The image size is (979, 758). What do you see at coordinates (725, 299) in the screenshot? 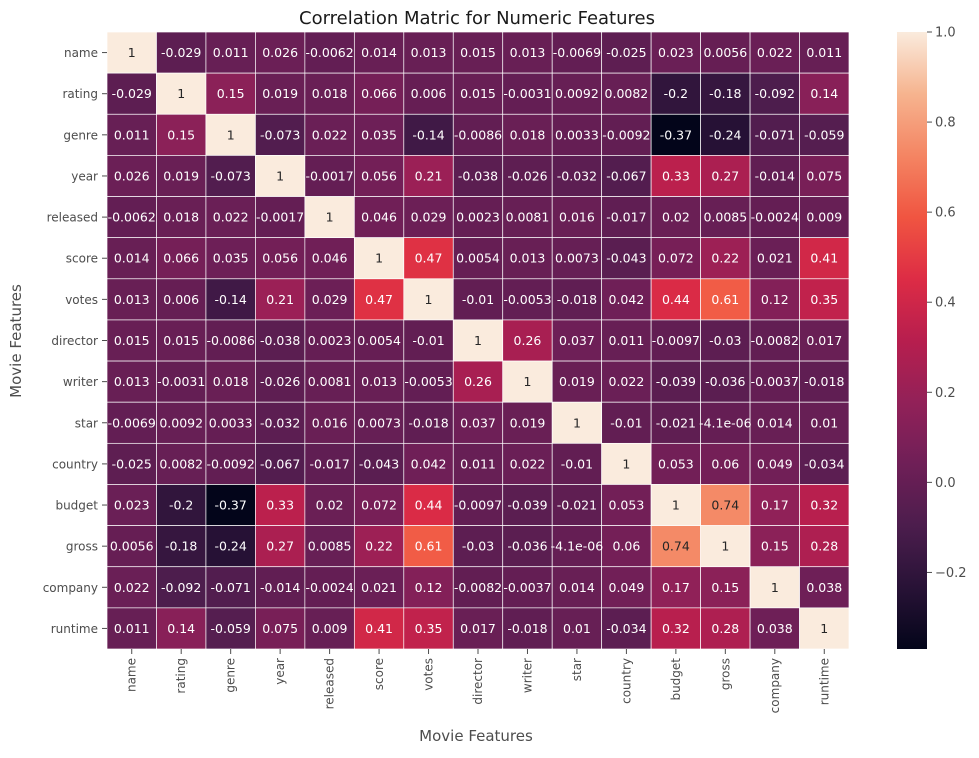
I see `heatmap-cell-votes-gross` at bounding box center [725, 299].